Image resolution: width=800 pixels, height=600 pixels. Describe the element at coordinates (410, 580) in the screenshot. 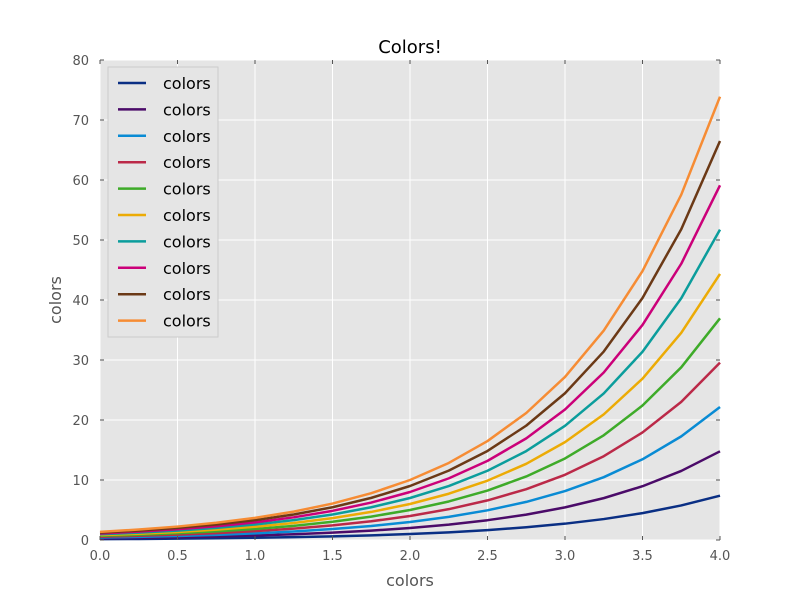

I see `x-axis-label: colors` at that location.